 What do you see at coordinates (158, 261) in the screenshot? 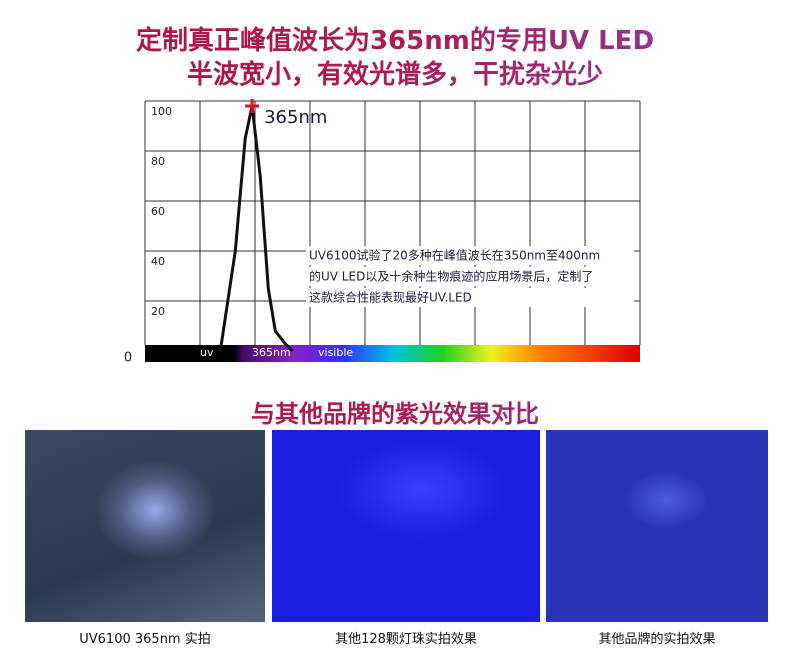
I see `y-tick-label: 40` at bounding box center [158, 261].